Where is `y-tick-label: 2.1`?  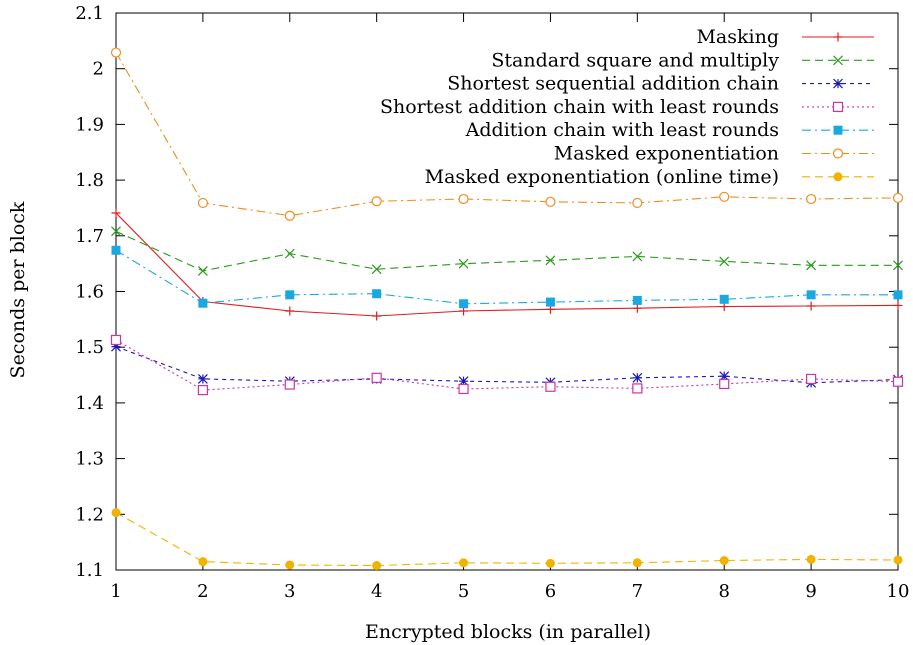 y-tick-label: 2.1 is located at coordinates (89, 13).